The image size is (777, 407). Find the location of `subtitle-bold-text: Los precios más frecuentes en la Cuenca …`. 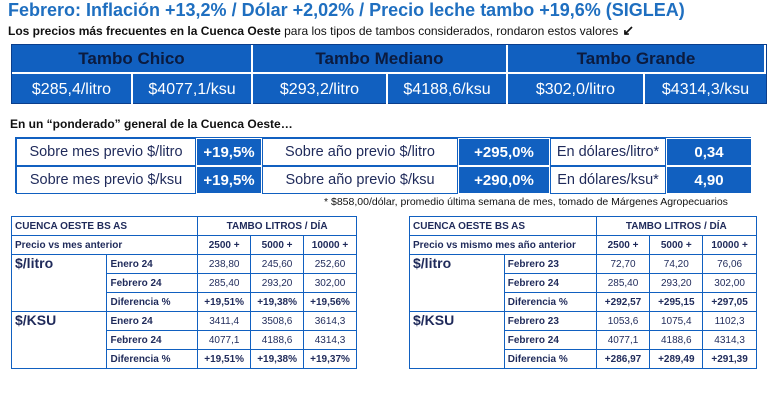

subtitle-bold-text: Los precios más frecuentes en la Cuenca … is located at coordinates (144, 31).